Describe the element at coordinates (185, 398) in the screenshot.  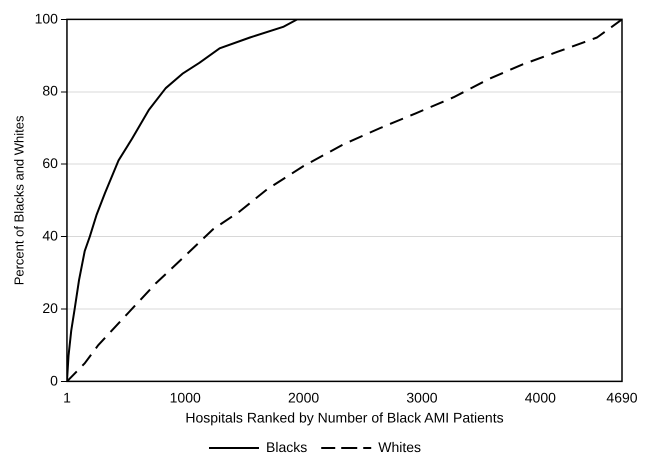
I see `x-tick-label: 1000` at that location.